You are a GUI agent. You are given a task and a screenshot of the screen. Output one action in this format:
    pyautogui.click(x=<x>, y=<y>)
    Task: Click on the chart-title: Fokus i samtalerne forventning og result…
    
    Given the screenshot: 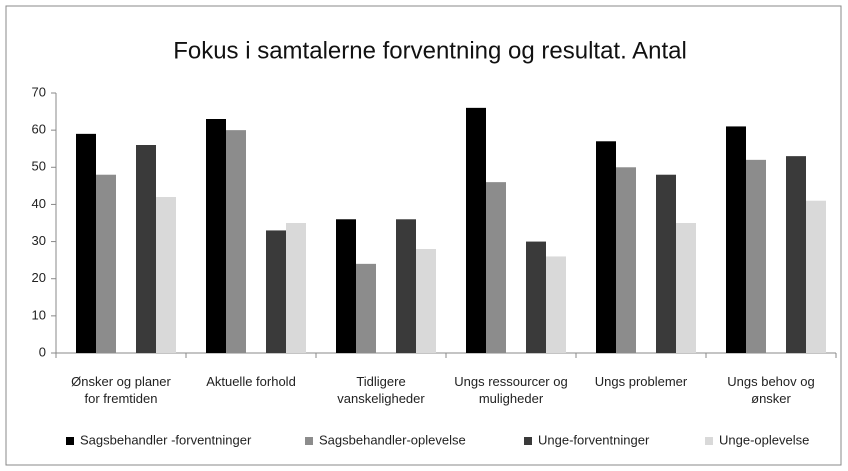 What is the action you would take?
    pyautogui.click(x=430, y=50)
    